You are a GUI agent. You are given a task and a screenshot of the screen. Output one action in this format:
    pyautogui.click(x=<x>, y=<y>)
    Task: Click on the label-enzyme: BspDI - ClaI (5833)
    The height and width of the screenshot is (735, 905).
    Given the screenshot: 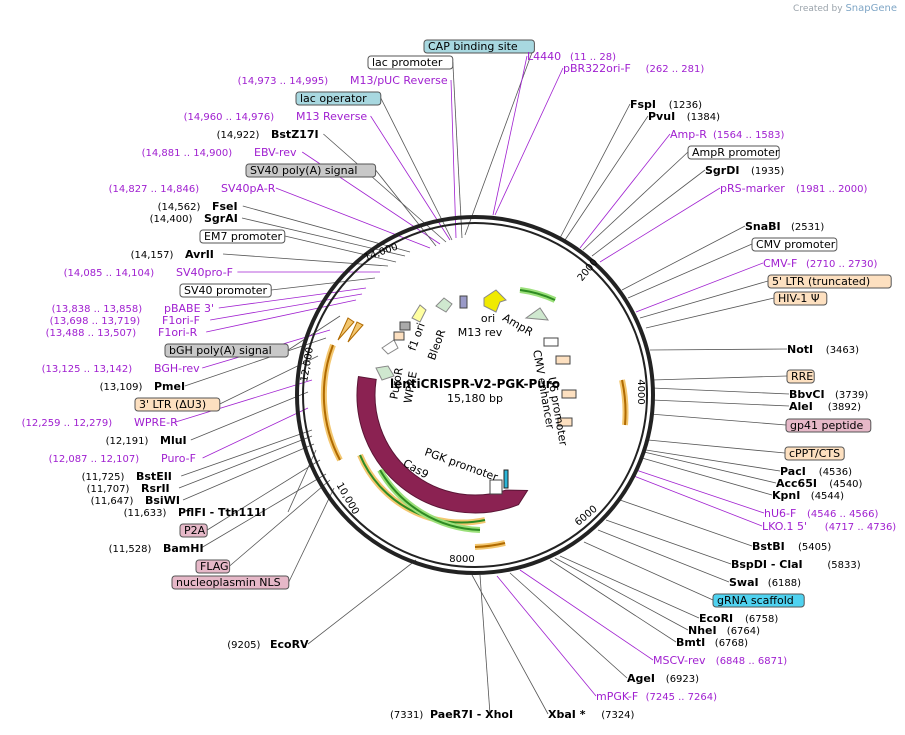 What is the action you would take?
    pyautogui.click(x=796, y=564)
    